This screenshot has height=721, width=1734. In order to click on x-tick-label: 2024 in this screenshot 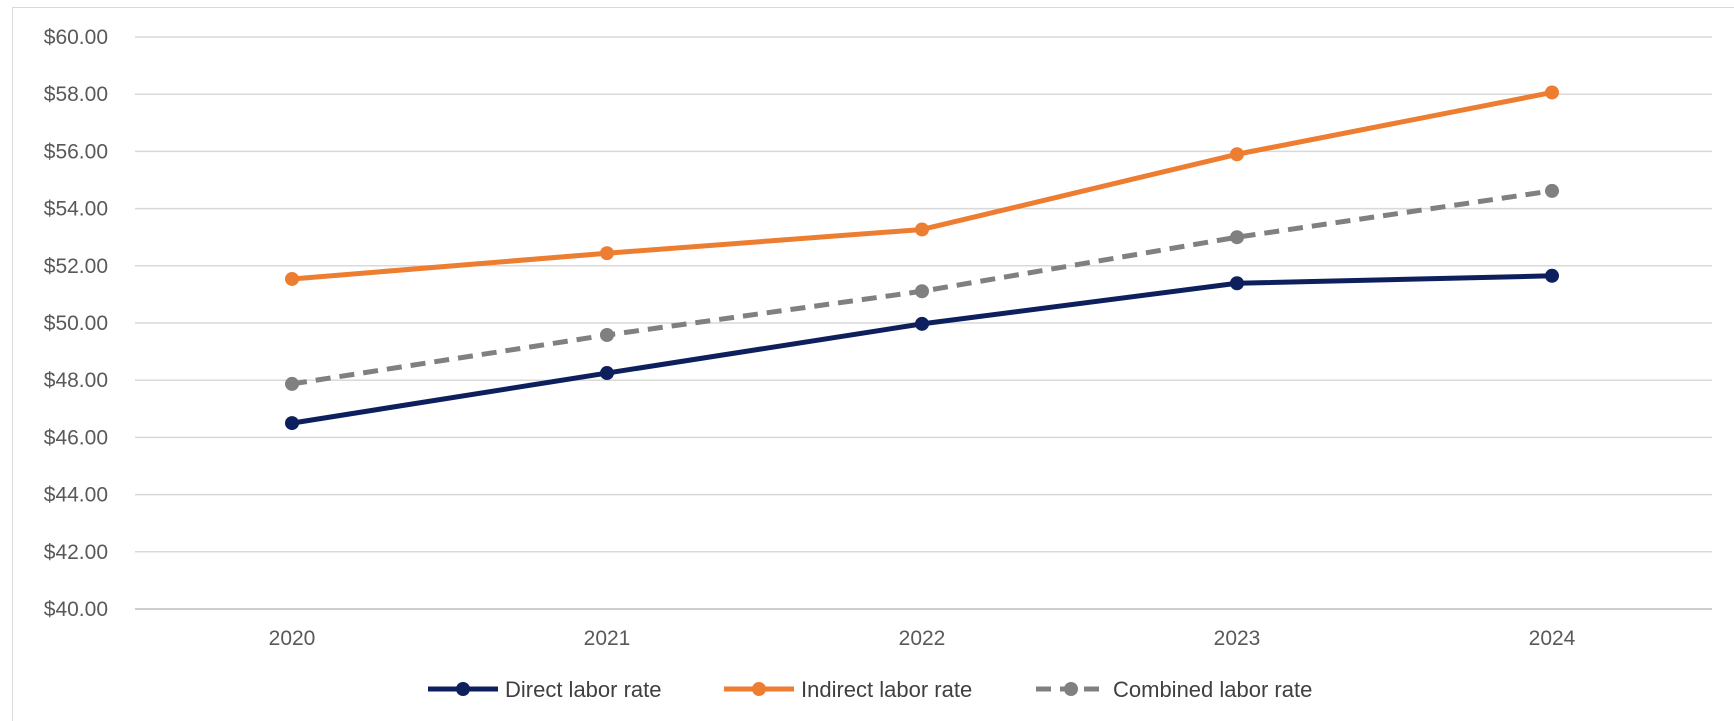, I will do `click(1552, 638)`.